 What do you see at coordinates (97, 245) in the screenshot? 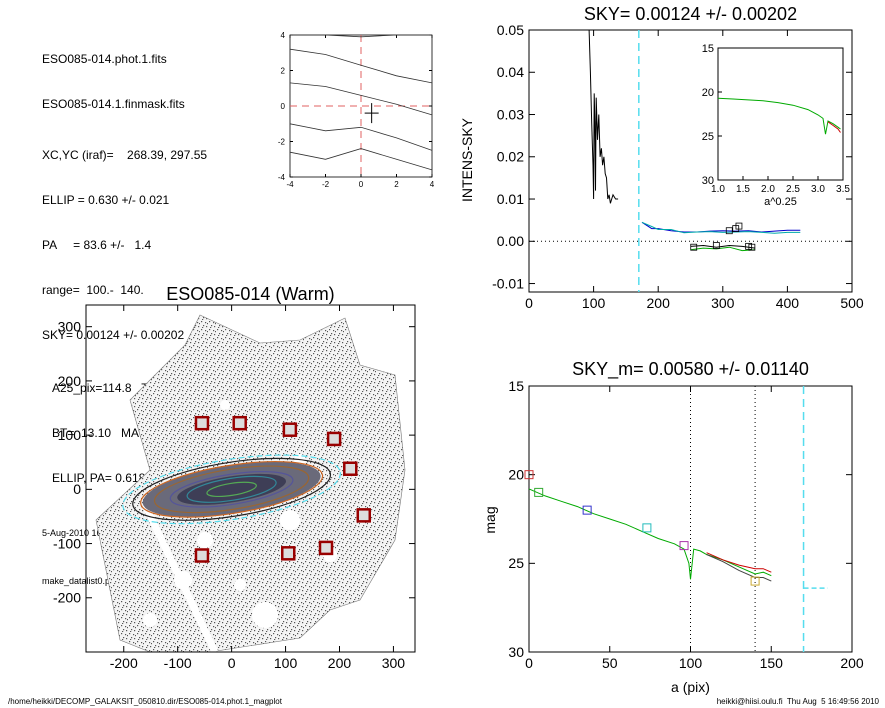
I see `info-line-5: PA = 83.6 +/- 1.4` at bounding box center [97, 245].